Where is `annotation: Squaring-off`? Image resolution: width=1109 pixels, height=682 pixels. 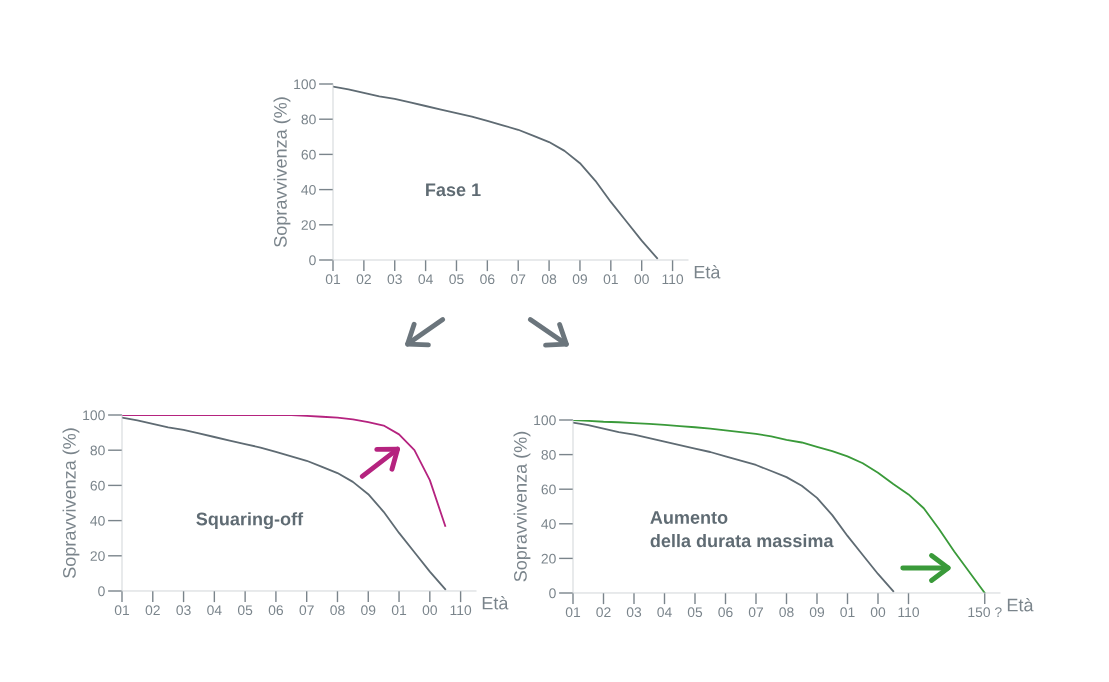
annotation: Squaring-off is located at coordinates (250, 521).